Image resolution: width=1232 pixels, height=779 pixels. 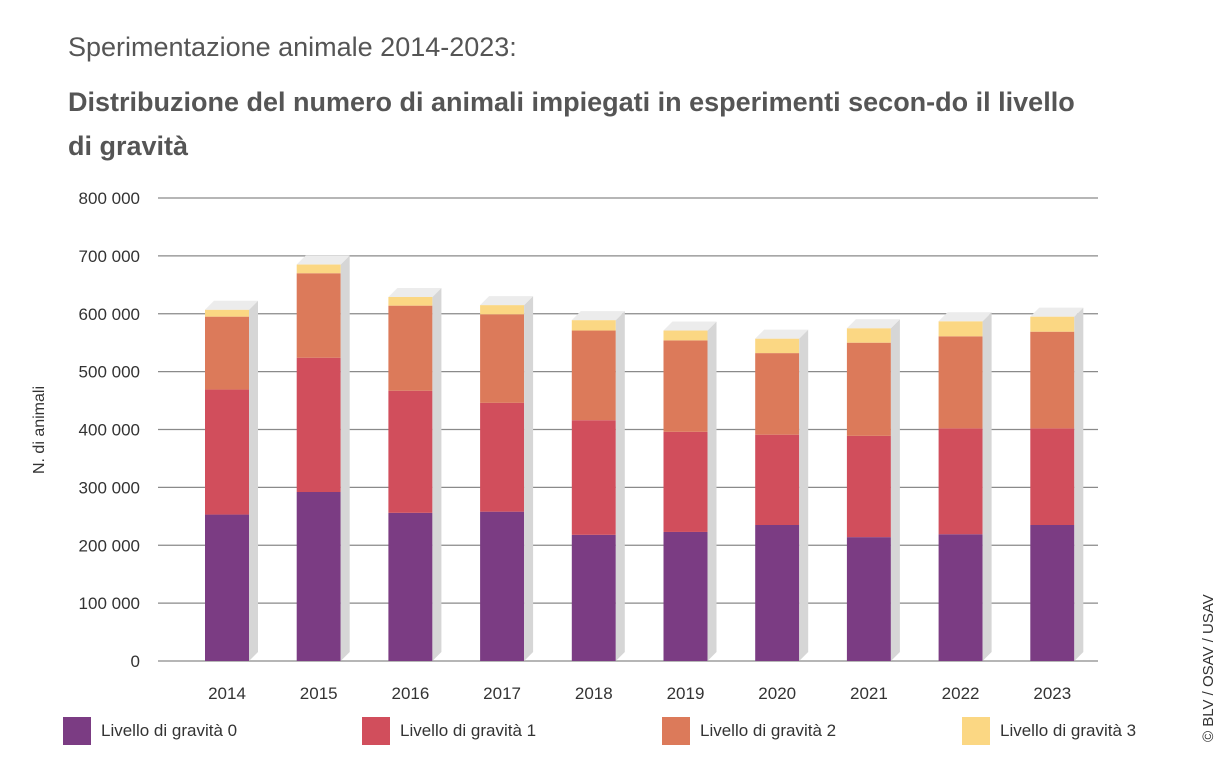 I want to click on x-tick-label: 2023, so click(x=1052, y=693).